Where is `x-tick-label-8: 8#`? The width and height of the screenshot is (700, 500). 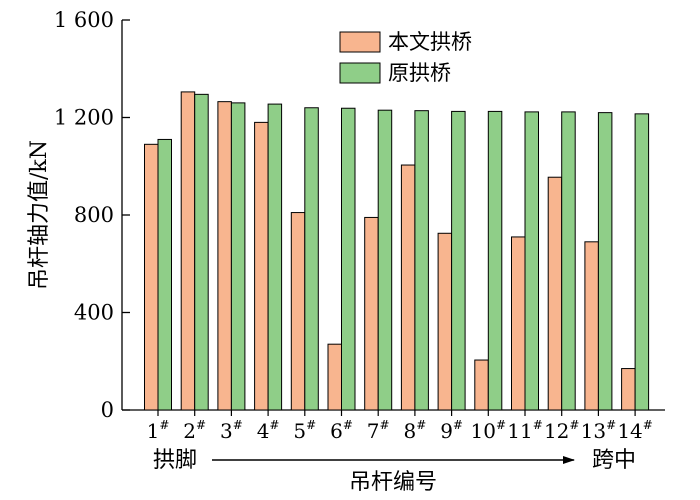 x-tick-label-8: 8# is located at coordinates (415, 430).